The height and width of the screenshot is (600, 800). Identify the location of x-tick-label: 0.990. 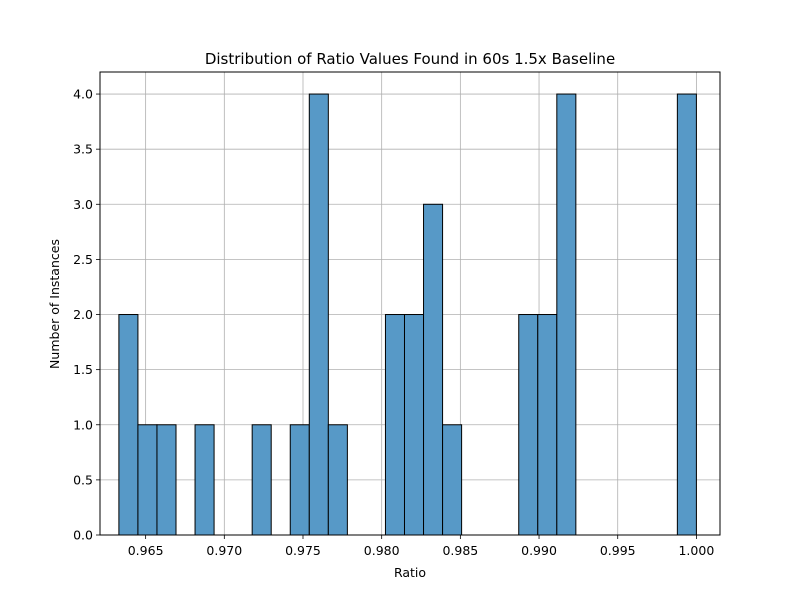
(539, 550).